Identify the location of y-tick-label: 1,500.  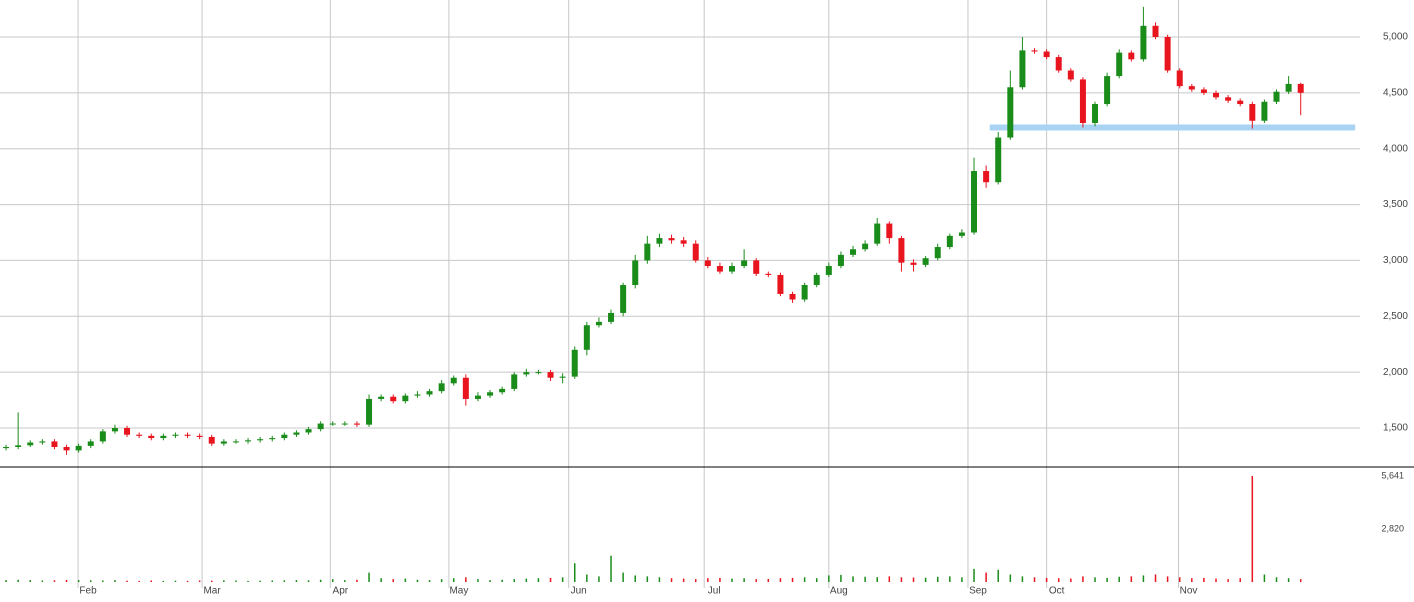
(1395, 428).